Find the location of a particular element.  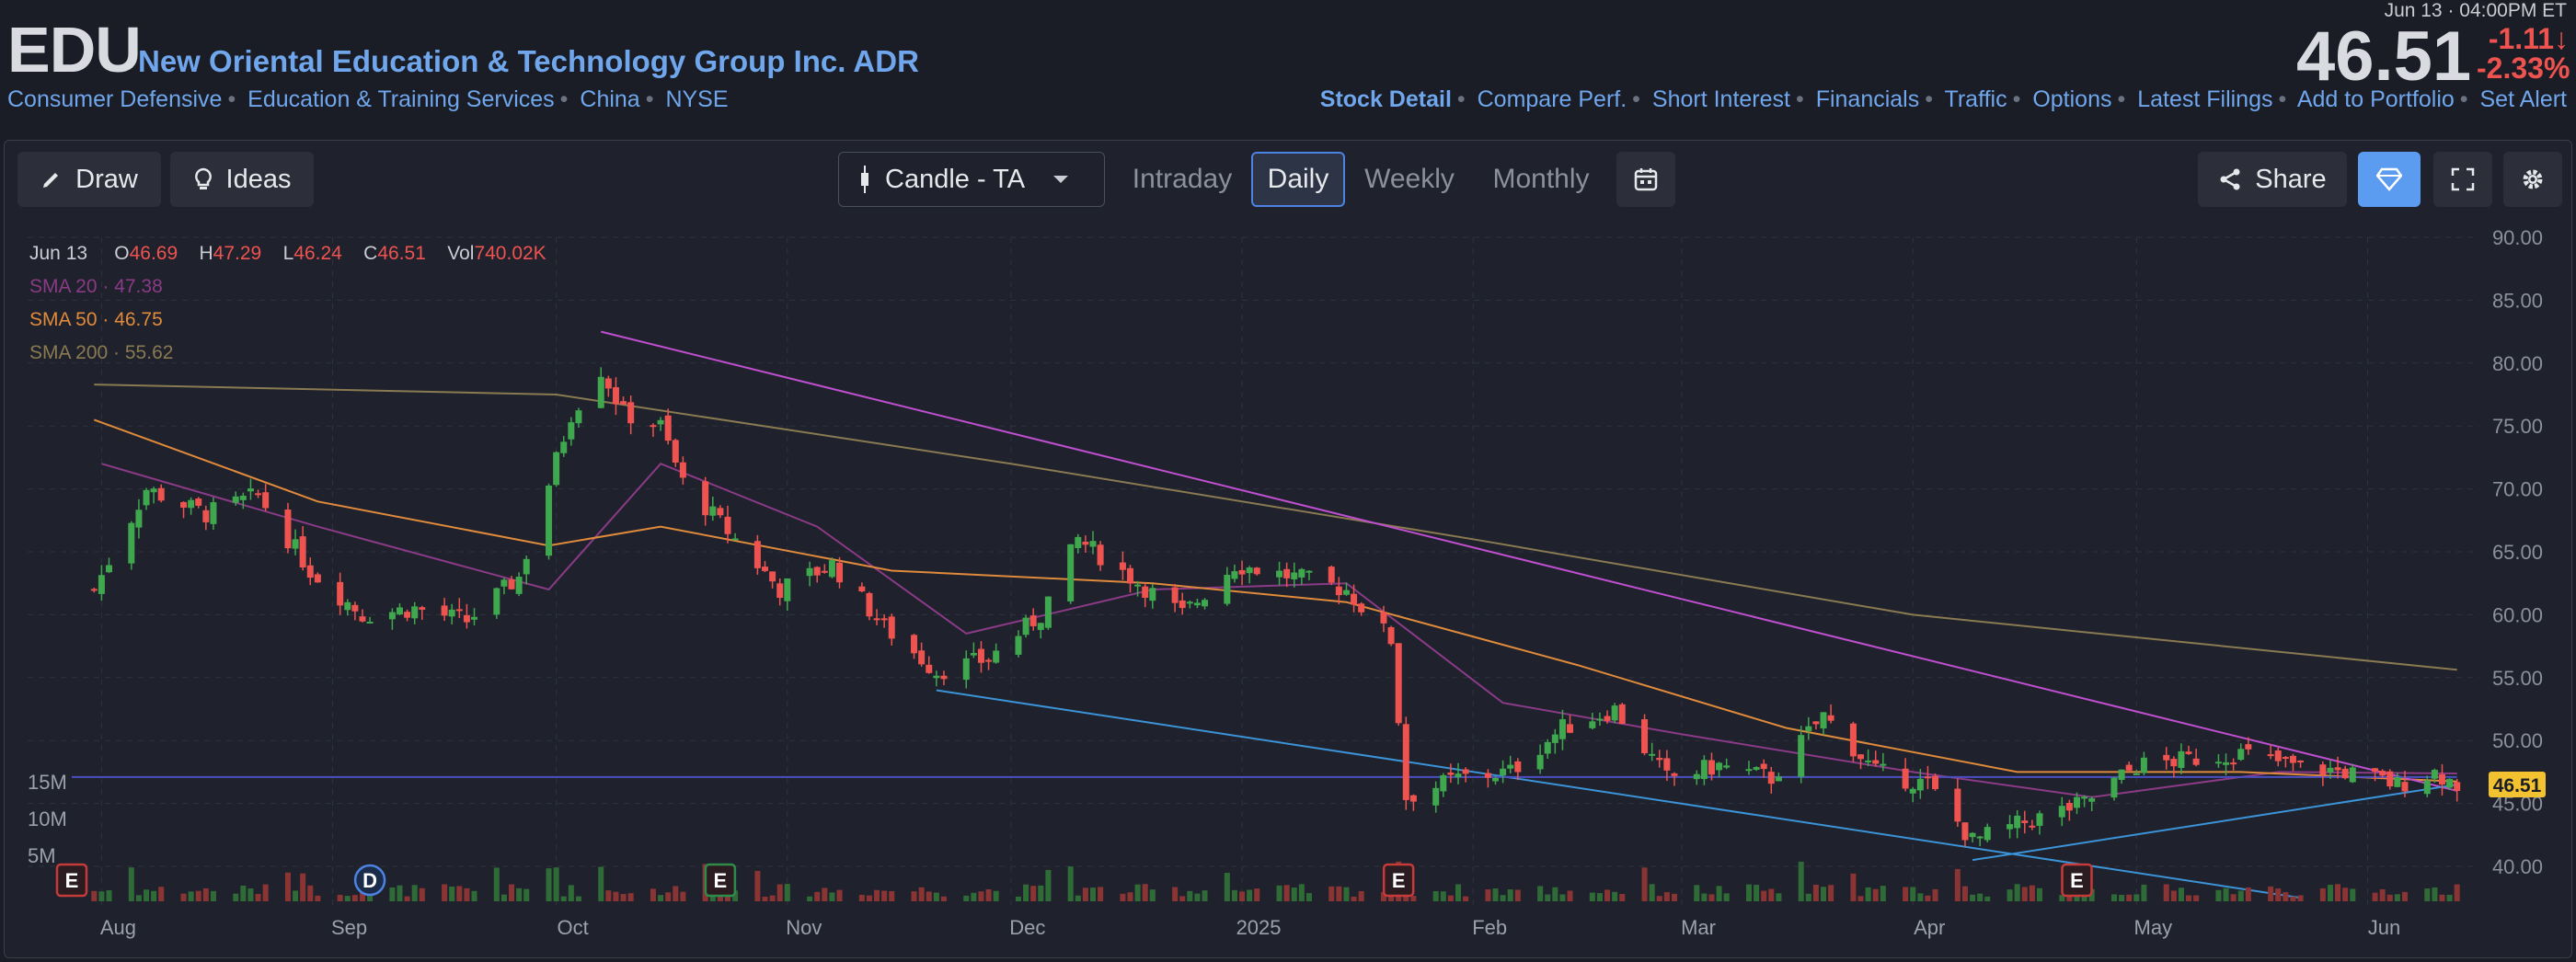

link-set-alert: Set Alert is located at coordinates (2523, 99).